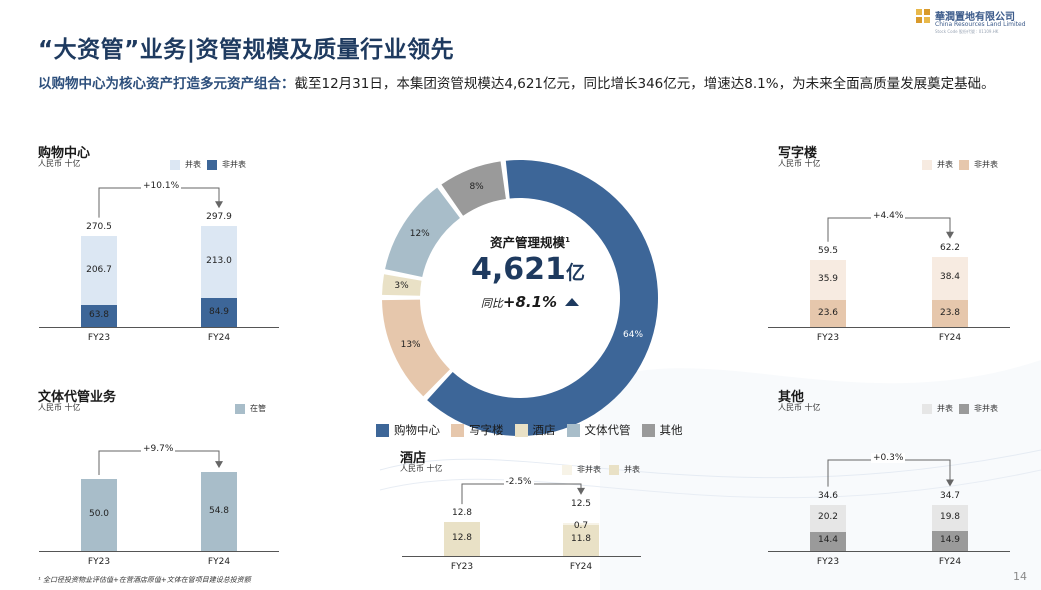 Image resolution: width=1041 pixels, height=590 pixels. Describe the element at coordinates (258, 408) in the screenshot. I see `panel-legend-label-culture-0: 在管` at that location.